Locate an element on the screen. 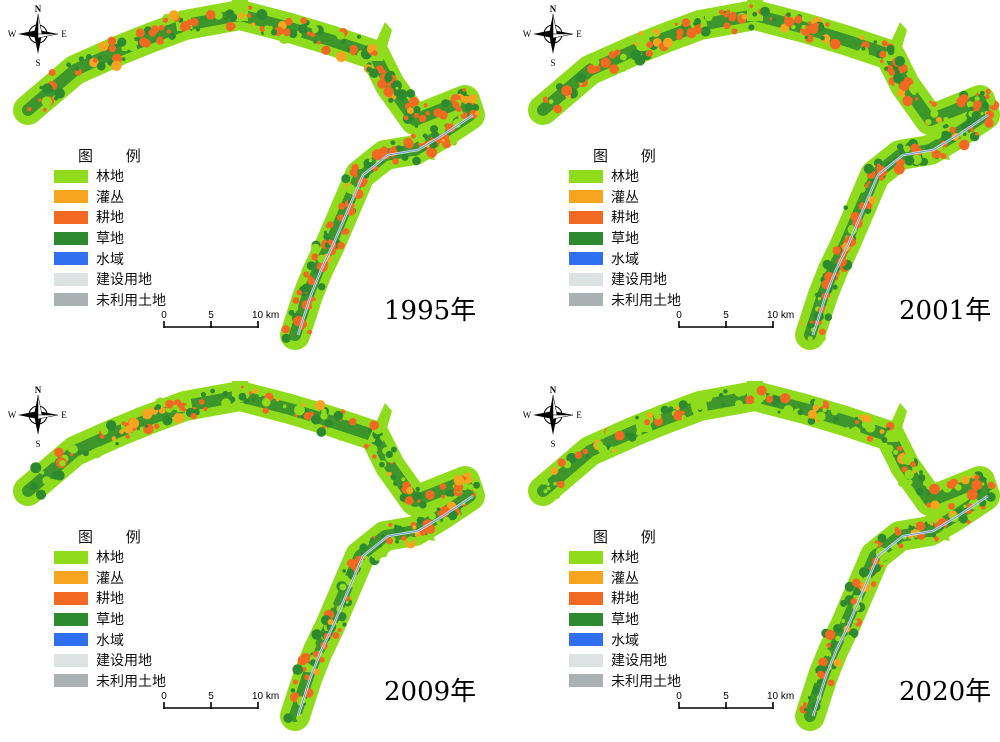 The width and height of the screenshot is (1000, 742). year-label: 2020年 is located at coordinates (945, 692).